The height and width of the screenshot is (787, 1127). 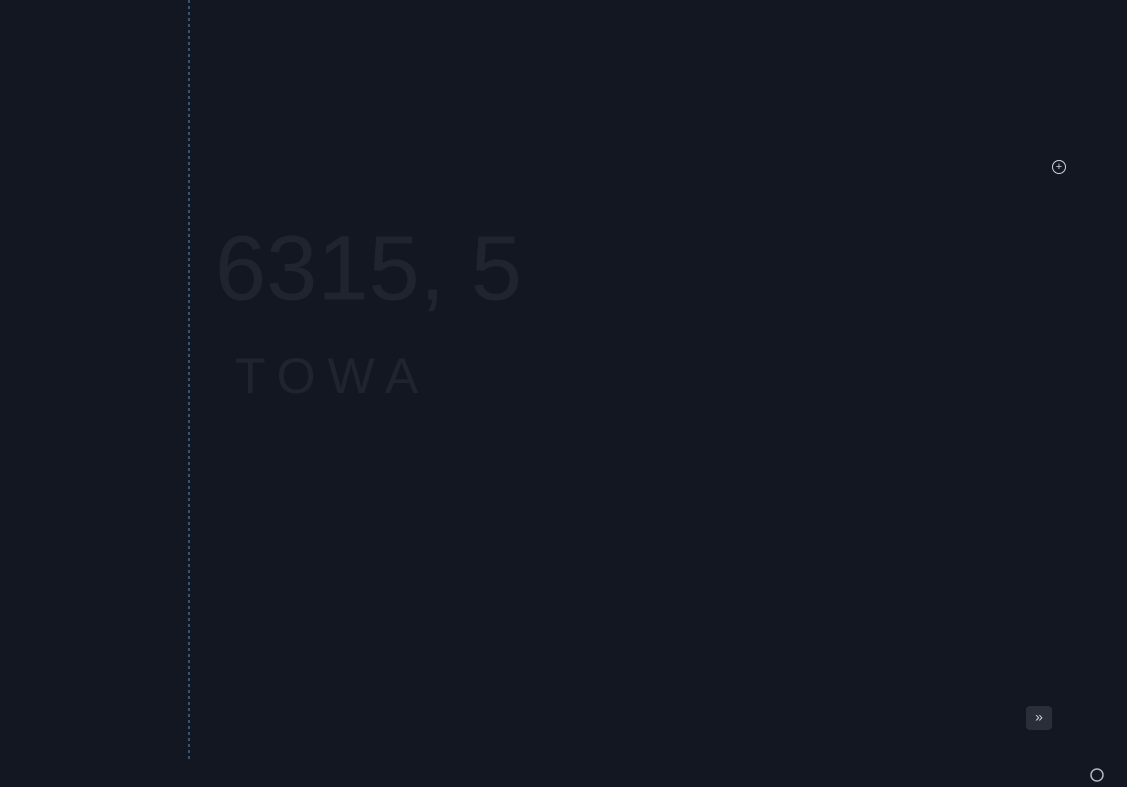 I want to click on add-button, so click(x=1059, y=167).